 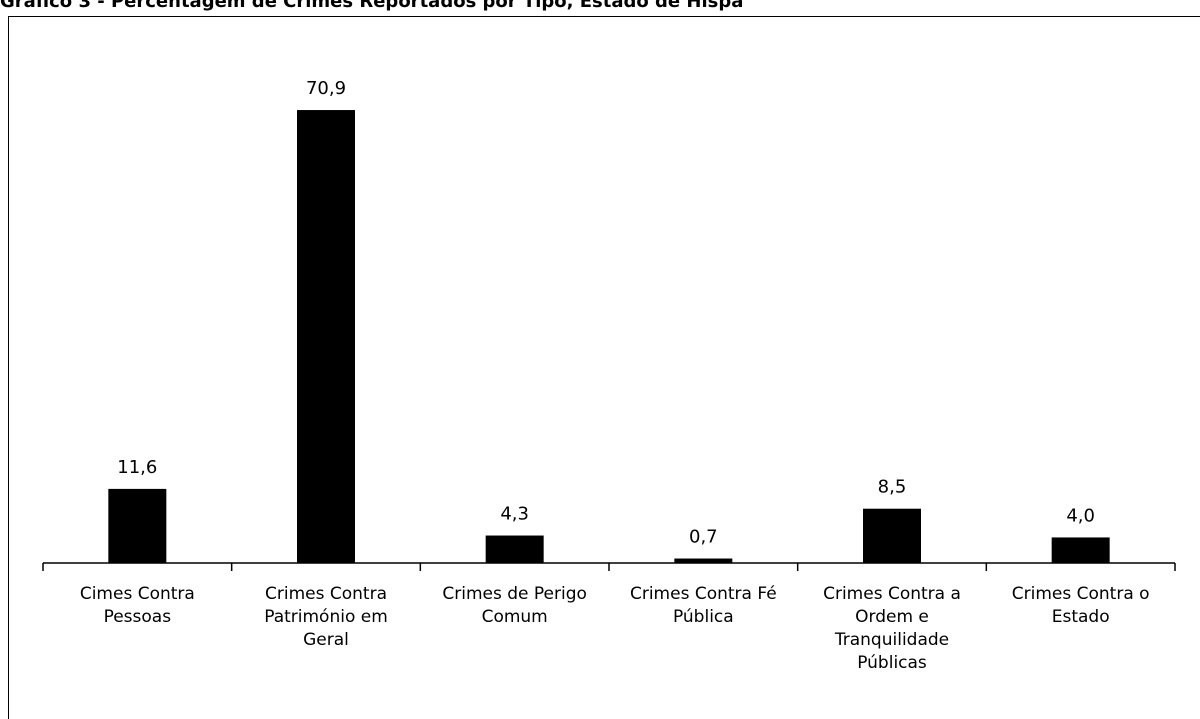 What do you see at coordinates (326, 88) in the screenshot?
I see `data-label: 70,9` at bounding box center [326, 88].